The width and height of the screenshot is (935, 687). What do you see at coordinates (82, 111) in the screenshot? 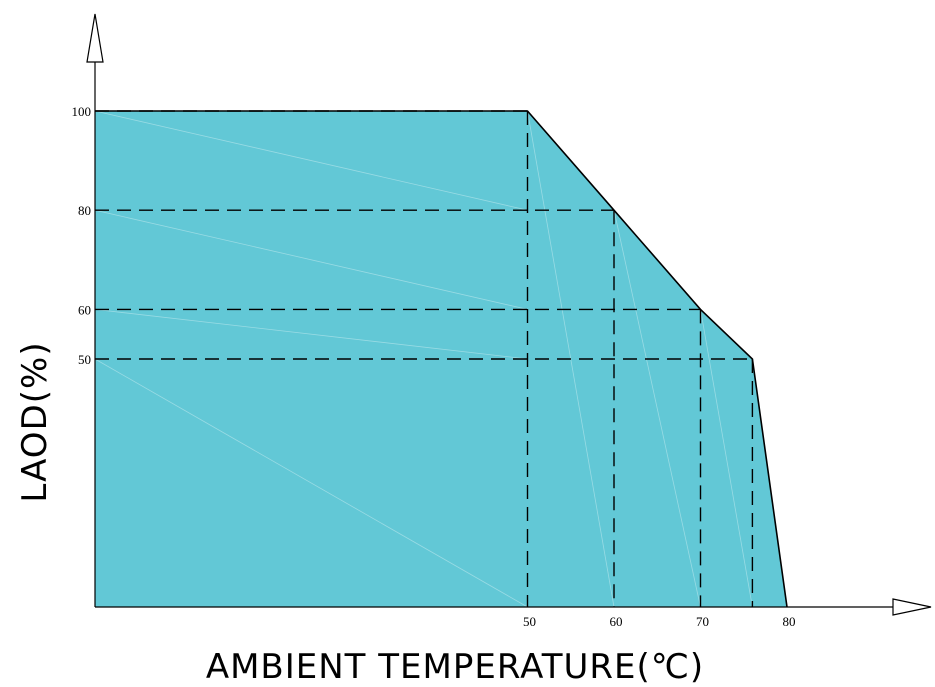
I see `y-tick-label: 100` at bounding box center [82, 111].